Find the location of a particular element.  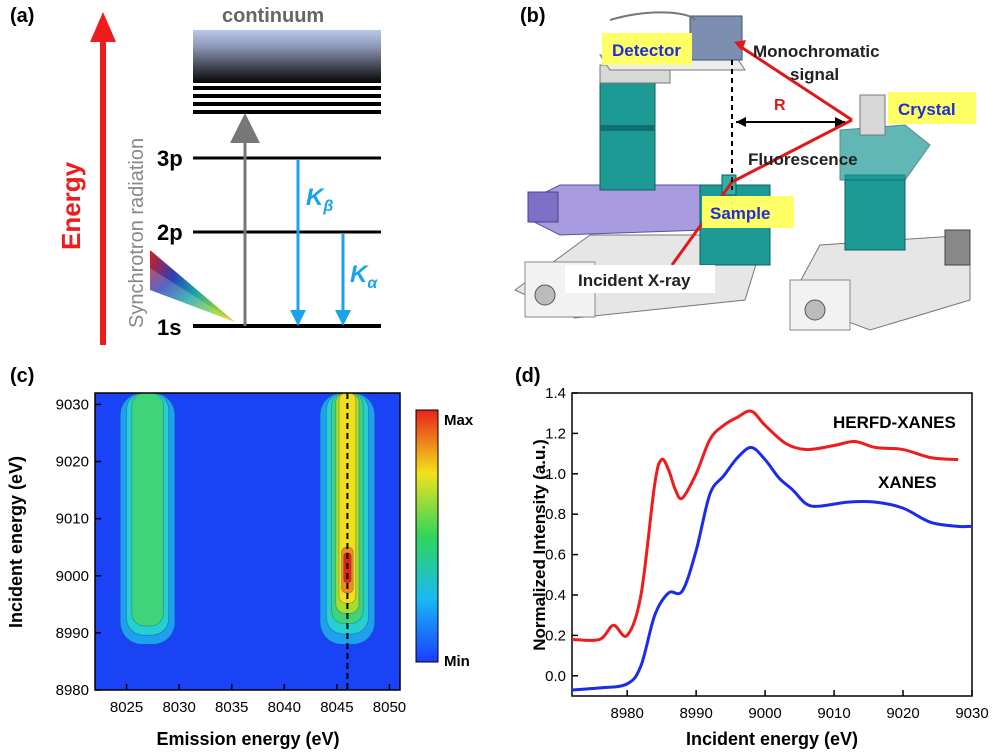

synchrotron-label: Synchrotron radiation is located at coordinates (137, 233).